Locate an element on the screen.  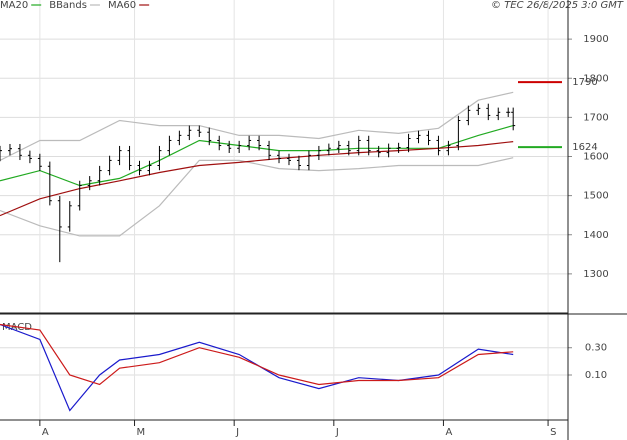
y-tick-label: 1700 is located at coordinates (595, 117).